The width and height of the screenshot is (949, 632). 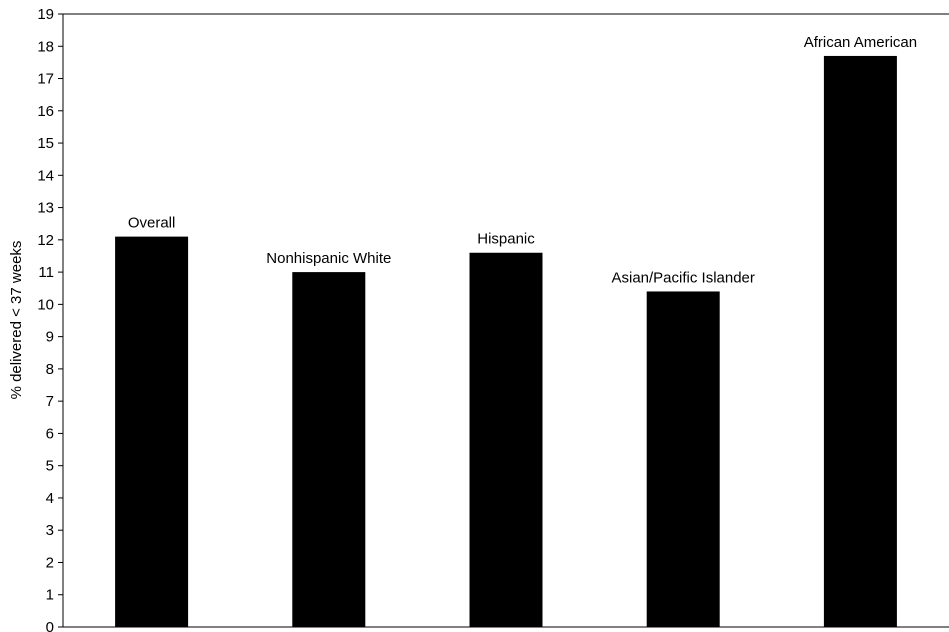 I want to click on bar-label: Hispanic, so click(x=506, y=239).